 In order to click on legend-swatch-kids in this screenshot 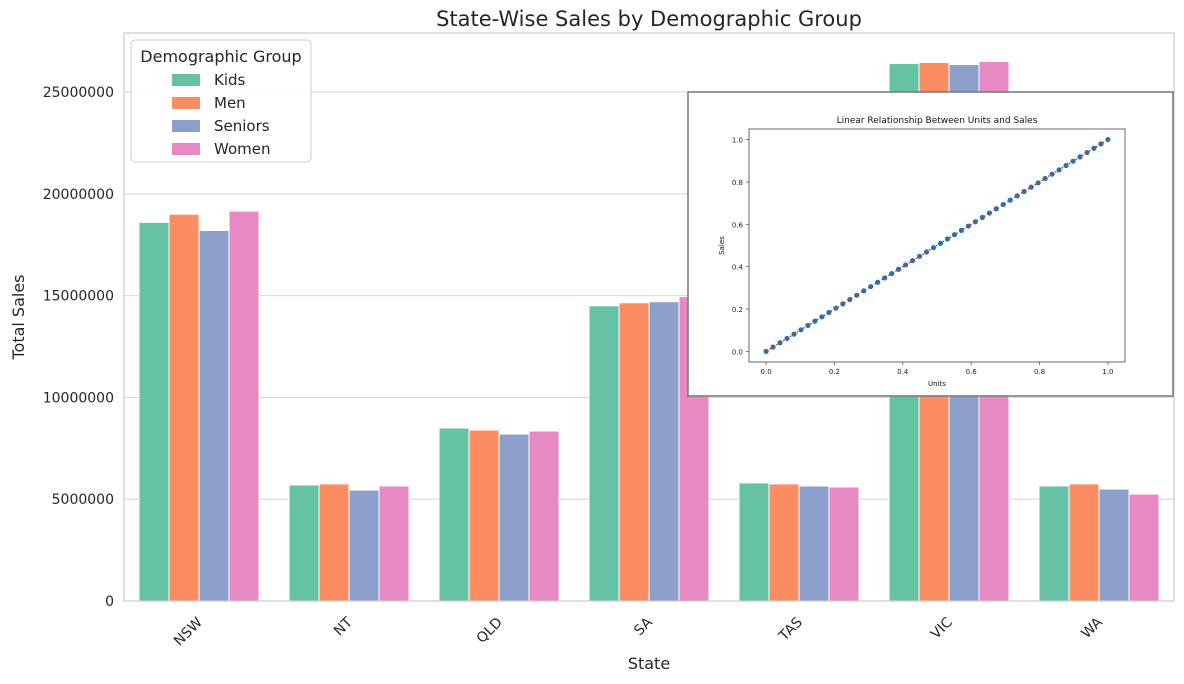, I will do `click(186, 80)`.